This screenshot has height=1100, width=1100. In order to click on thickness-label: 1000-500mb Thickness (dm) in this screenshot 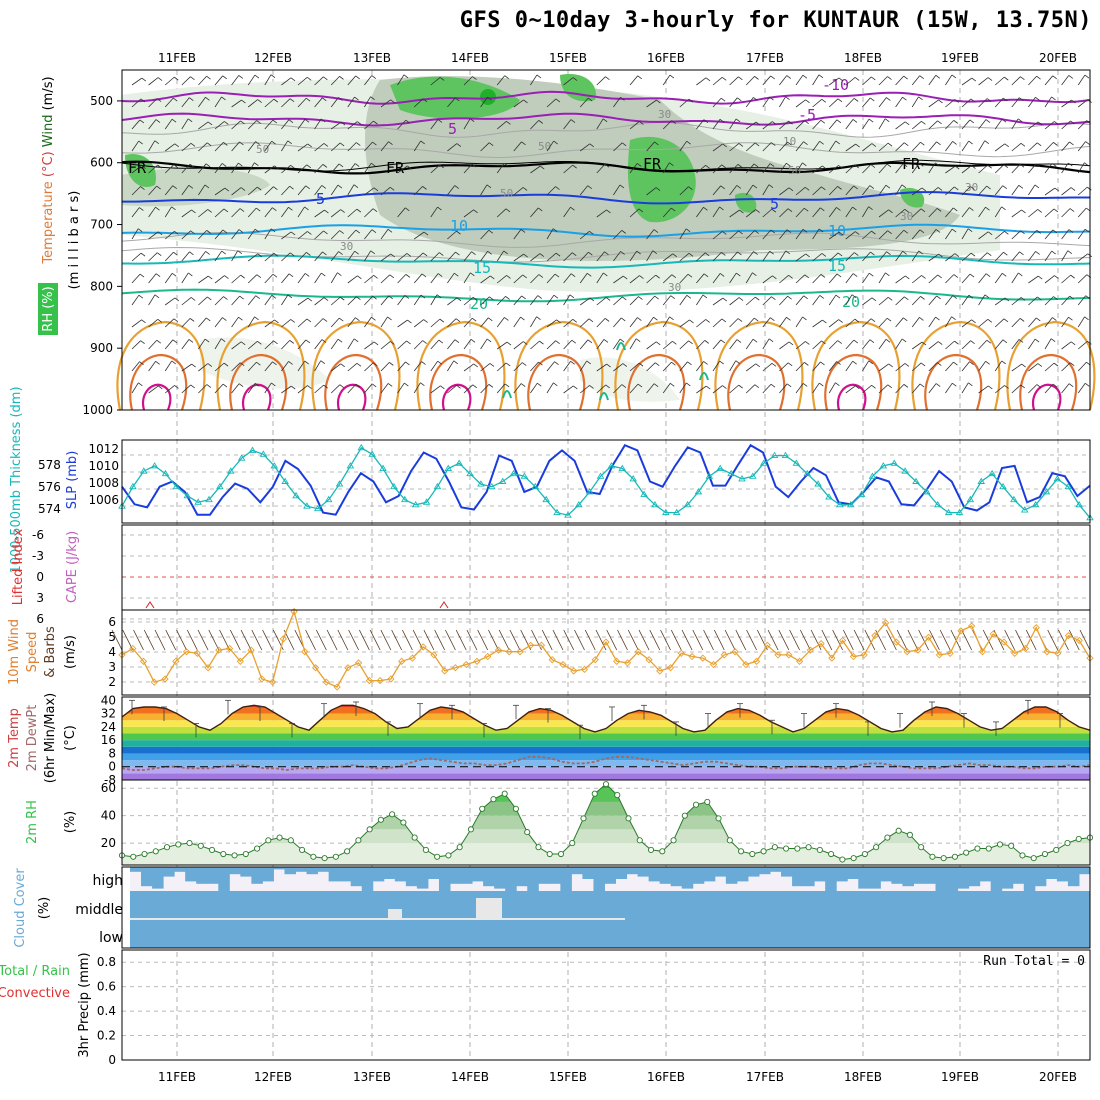, I will do `click(16, 479)`.